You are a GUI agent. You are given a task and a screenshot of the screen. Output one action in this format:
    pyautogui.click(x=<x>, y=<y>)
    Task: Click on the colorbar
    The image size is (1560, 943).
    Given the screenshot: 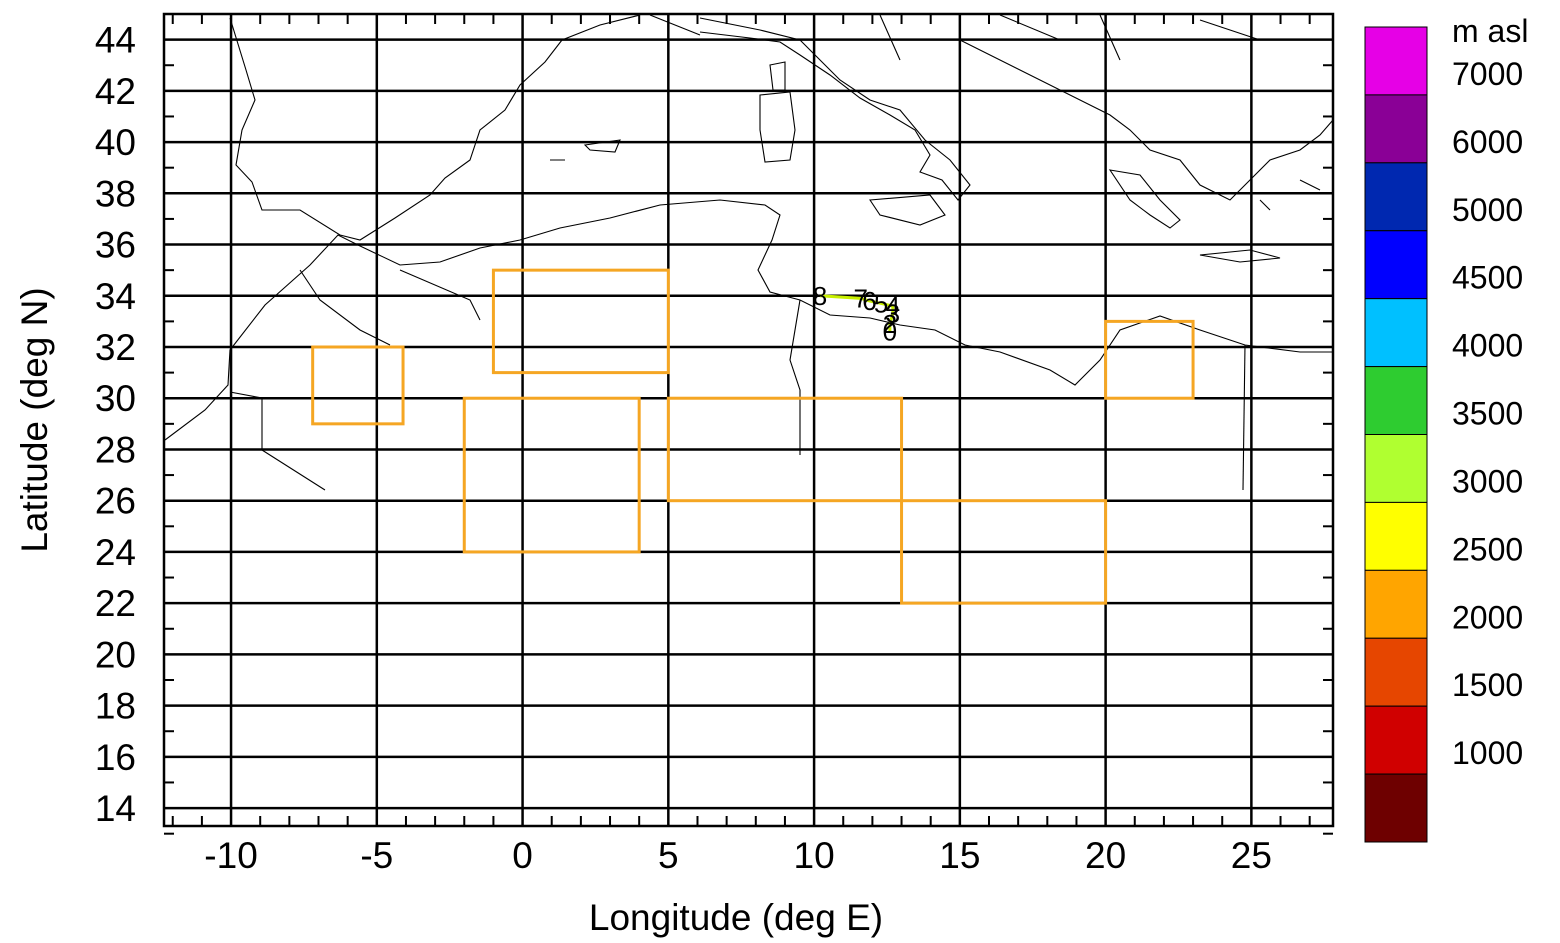 What is the action you would take?
    pyautogui.click(x=1396, y=434)
    